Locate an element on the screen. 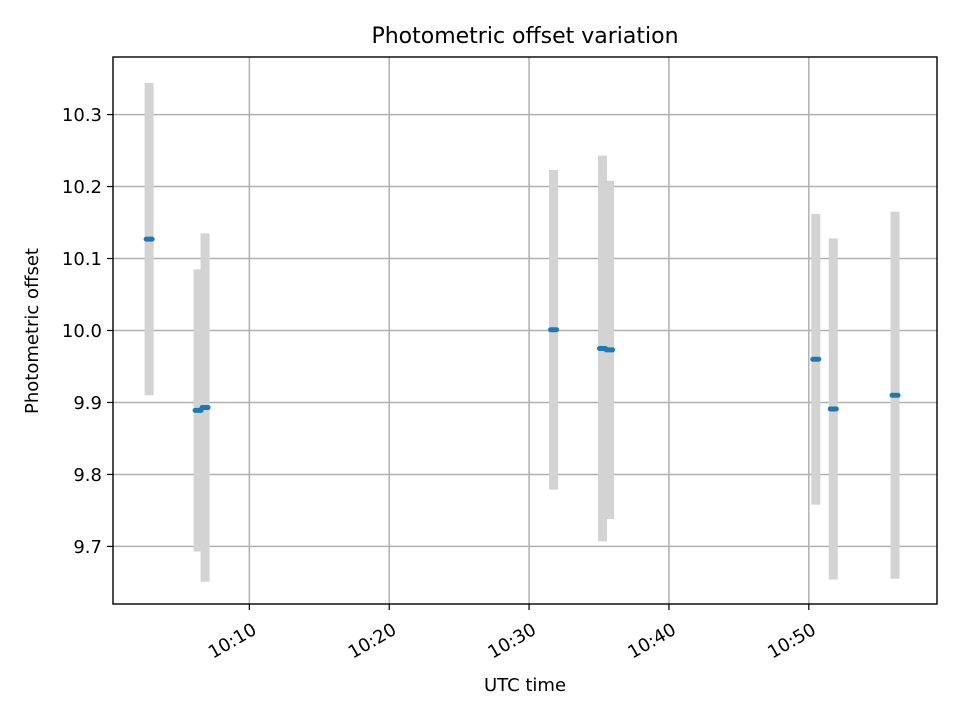 Image resolution: width=960 pixels, height=720 pixels. y-tick-label: 10.1 is located at coordinates (82, 259).